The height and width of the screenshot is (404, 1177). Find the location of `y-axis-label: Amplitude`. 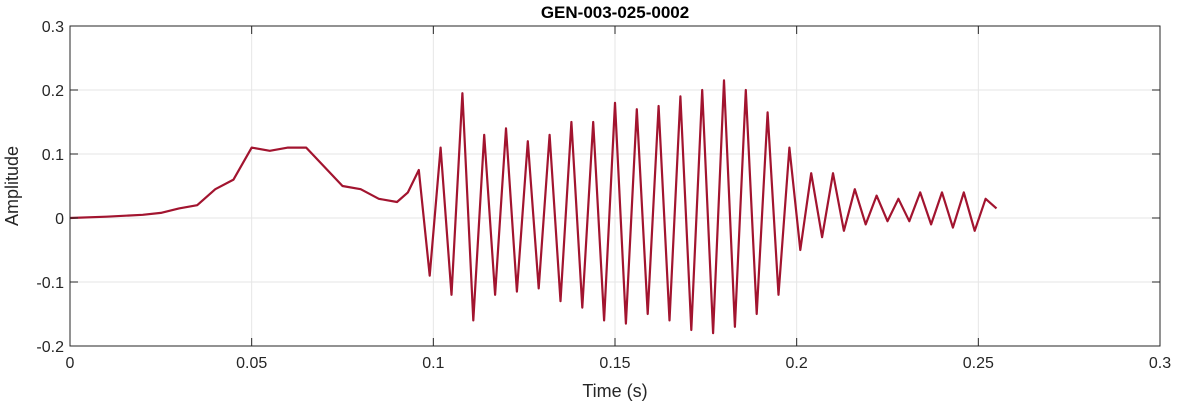

y-axis-label: Amplitude is located at coordinates (12, 186).